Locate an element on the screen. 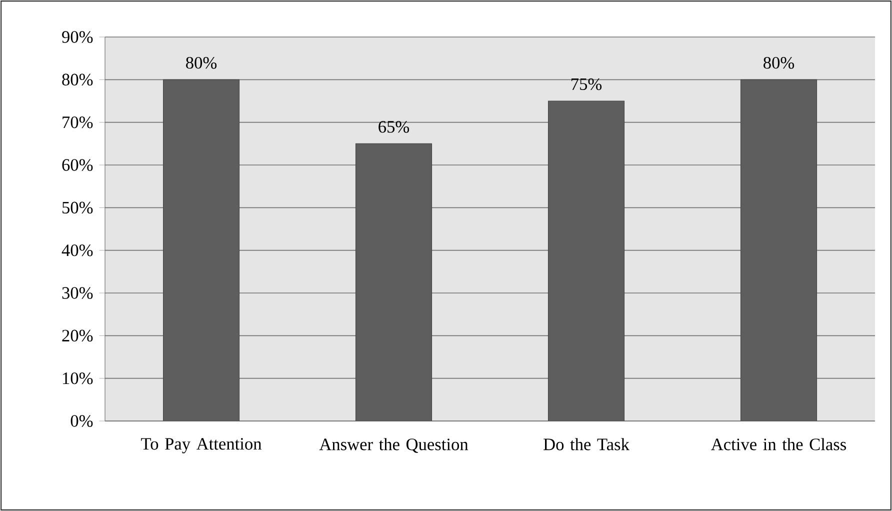  data-label: 65% is located at coordinates (394, 126).